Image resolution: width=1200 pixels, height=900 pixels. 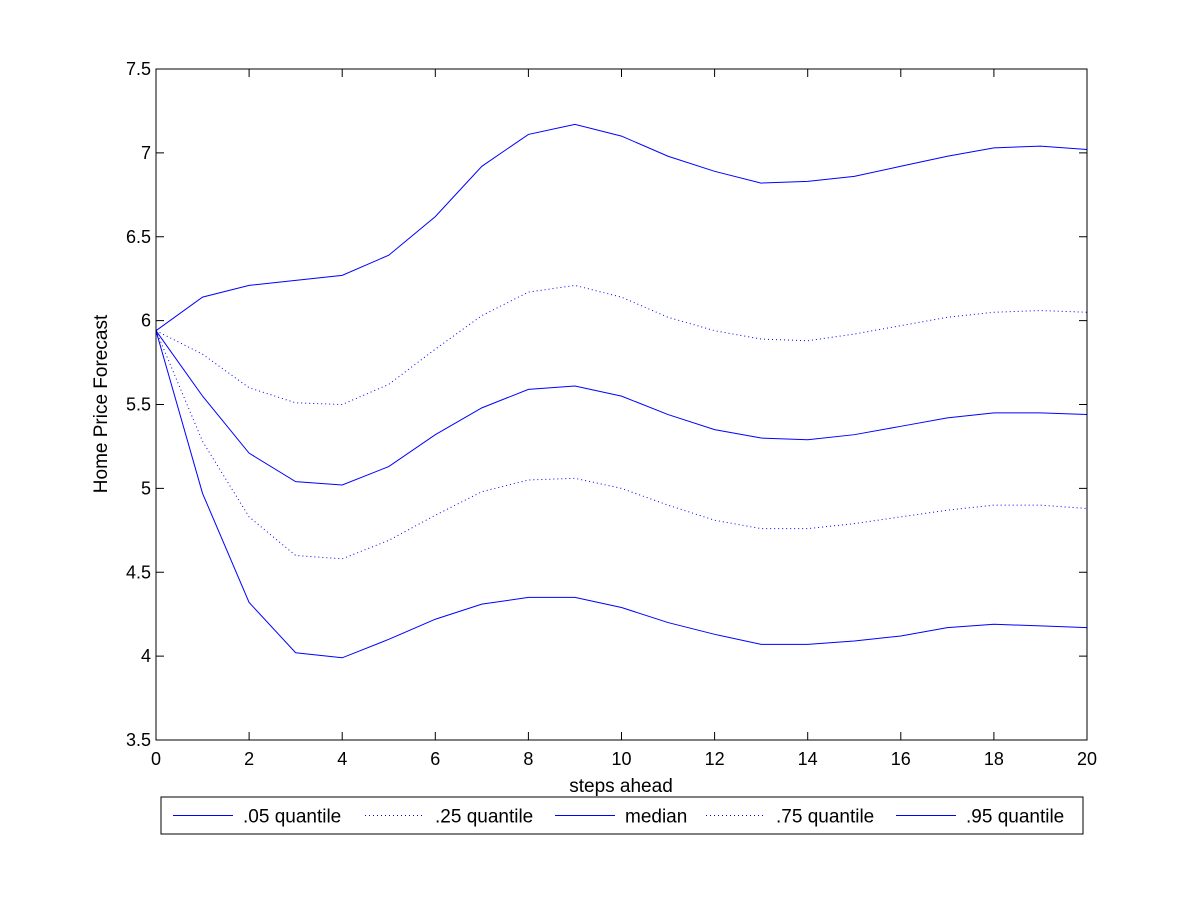 What do you see at coordinates (621, 759) in the screenshot?
I see `x-tick-label: 10` at bounding box center [621, 759].